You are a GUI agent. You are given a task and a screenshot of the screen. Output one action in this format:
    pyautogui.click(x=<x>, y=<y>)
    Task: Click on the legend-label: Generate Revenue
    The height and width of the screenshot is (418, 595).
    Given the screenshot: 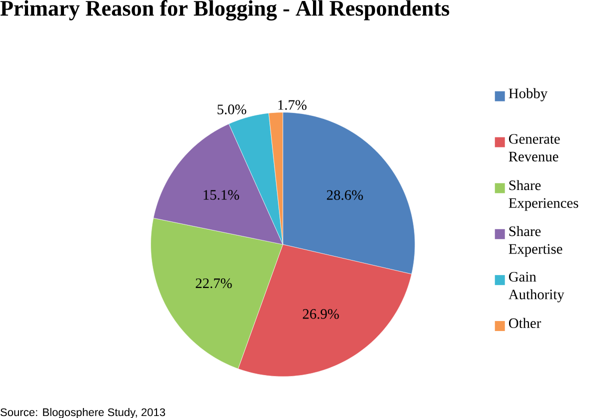 What is the action you would take?
    pyautogui.click(x=534, y=148)
    